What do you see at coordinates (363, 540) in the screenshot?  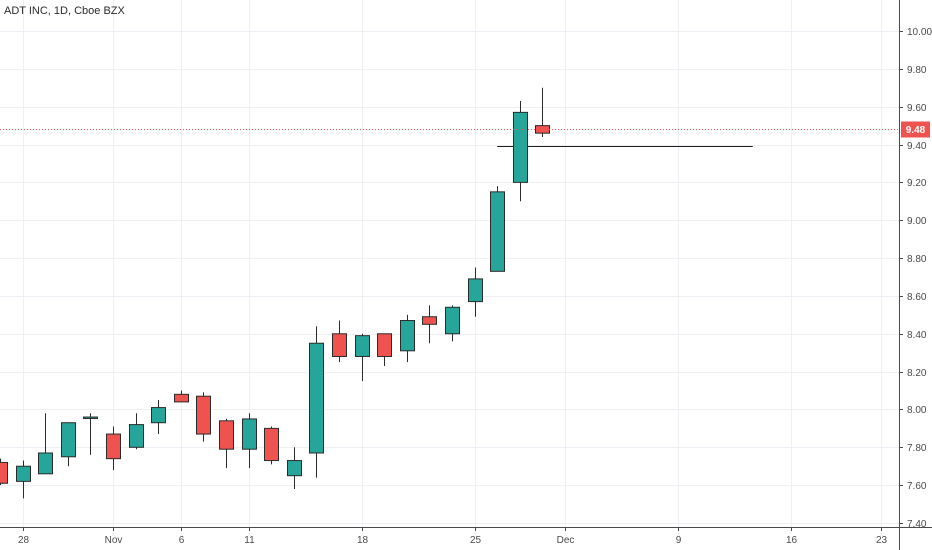 I see `time-tick-label: 18` at bounding box center [363, 540].